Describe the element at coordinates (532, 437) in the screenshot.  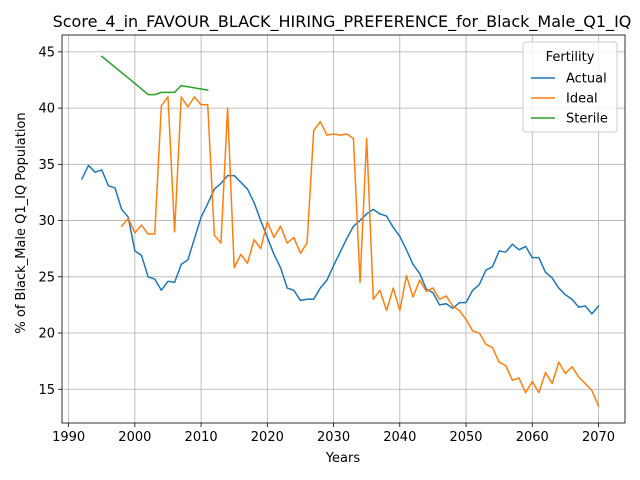
I see `x-tick-label: 2060` at that location.